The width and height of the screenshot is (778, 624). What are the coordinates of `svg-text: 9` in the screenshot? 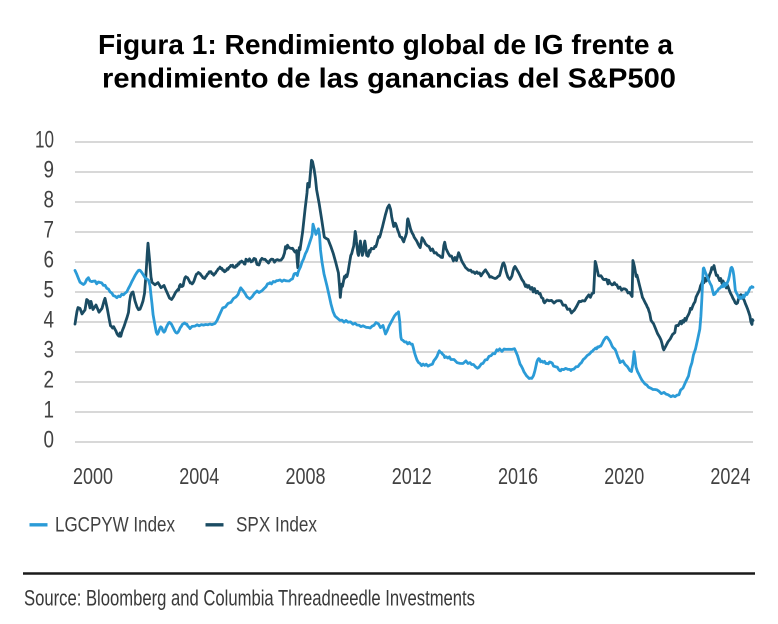 It's located at (49, 170).